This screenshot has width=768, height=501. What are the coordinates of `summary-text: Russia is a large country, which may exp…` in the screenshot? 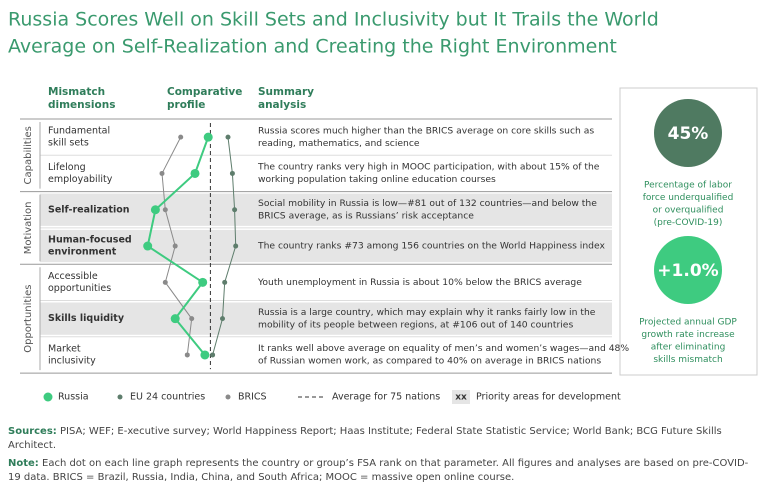 It's located at (427, 312).